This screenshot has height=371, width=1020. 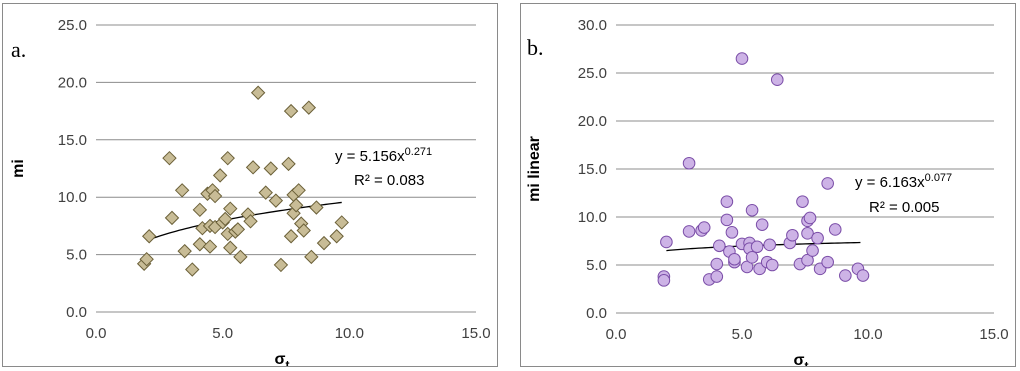 I want to click on equation-base: y = 6.163x, so click(x=890, y=182).